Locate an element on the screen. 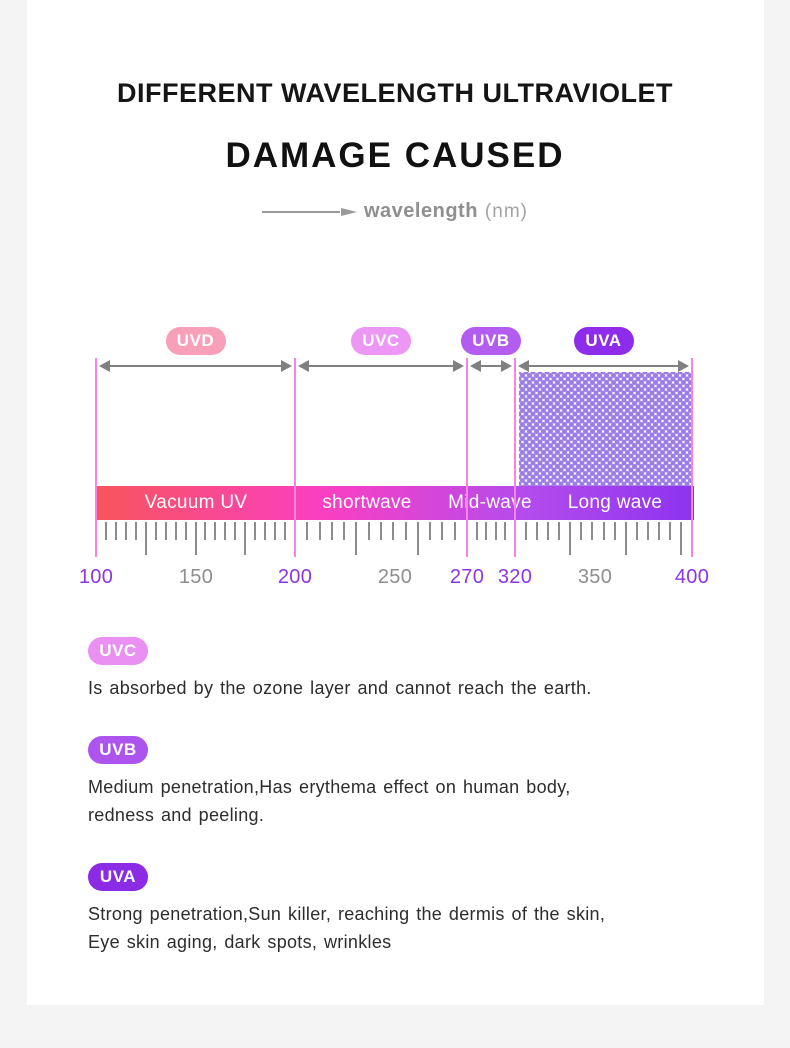 Image resolution: width=790 pixels, height=1048 pixels. boundary-line-100nm is located at coordinates (96, 457).